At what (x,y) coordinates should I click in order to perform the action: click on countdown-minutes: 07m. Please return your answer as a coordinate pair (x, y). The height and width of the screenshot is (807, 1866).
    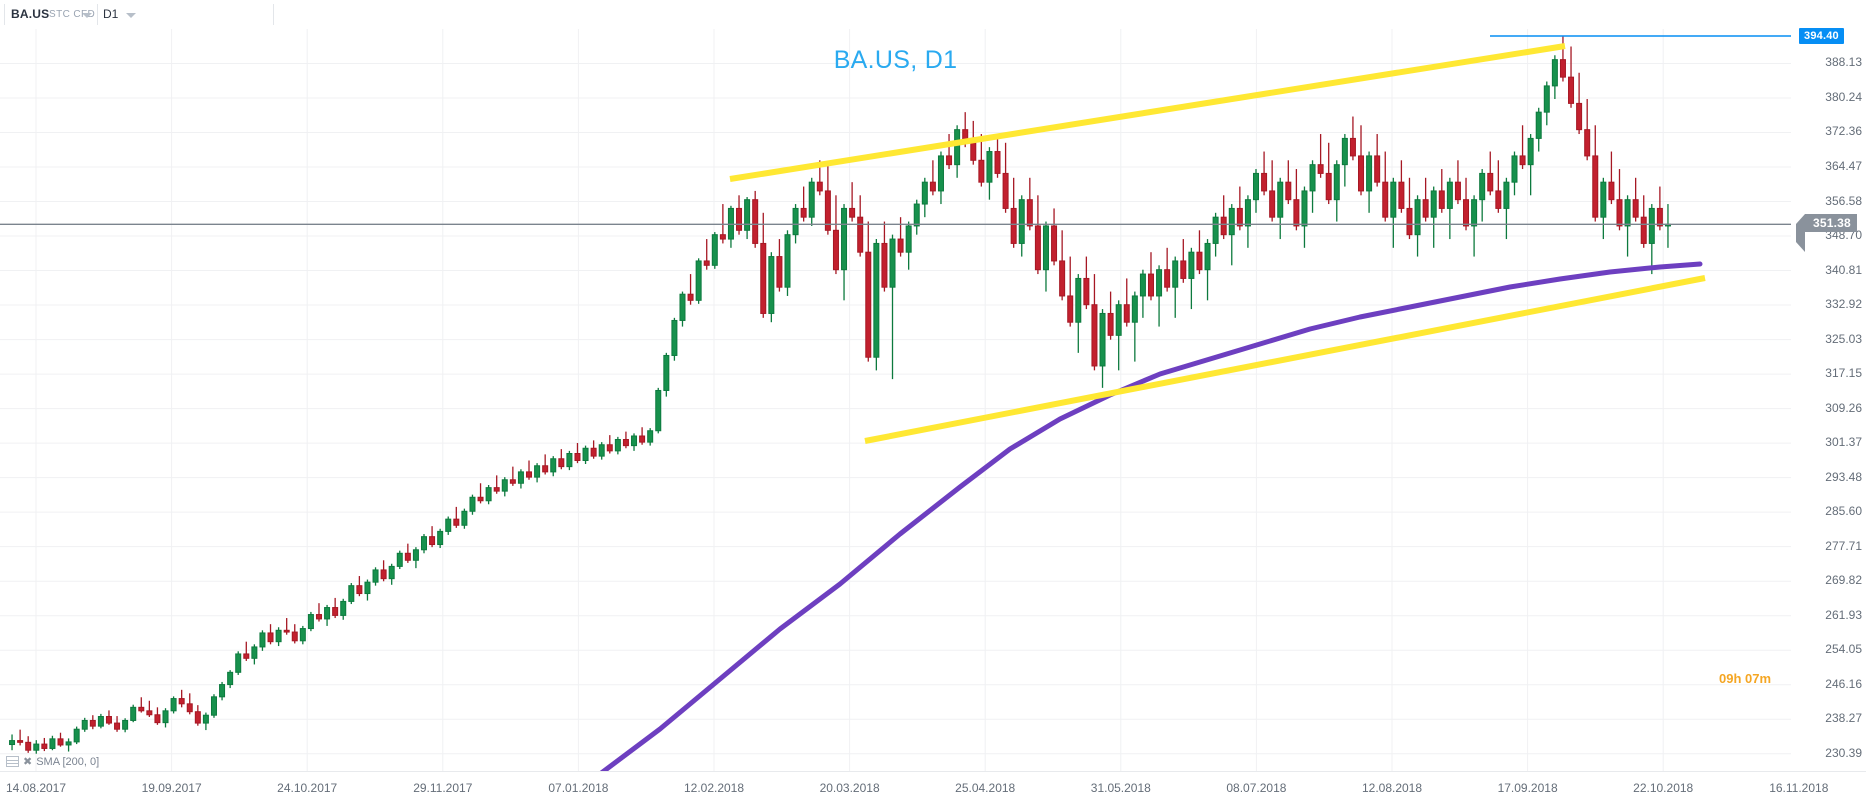
    Looking at the image, I should click on (1758, 678).